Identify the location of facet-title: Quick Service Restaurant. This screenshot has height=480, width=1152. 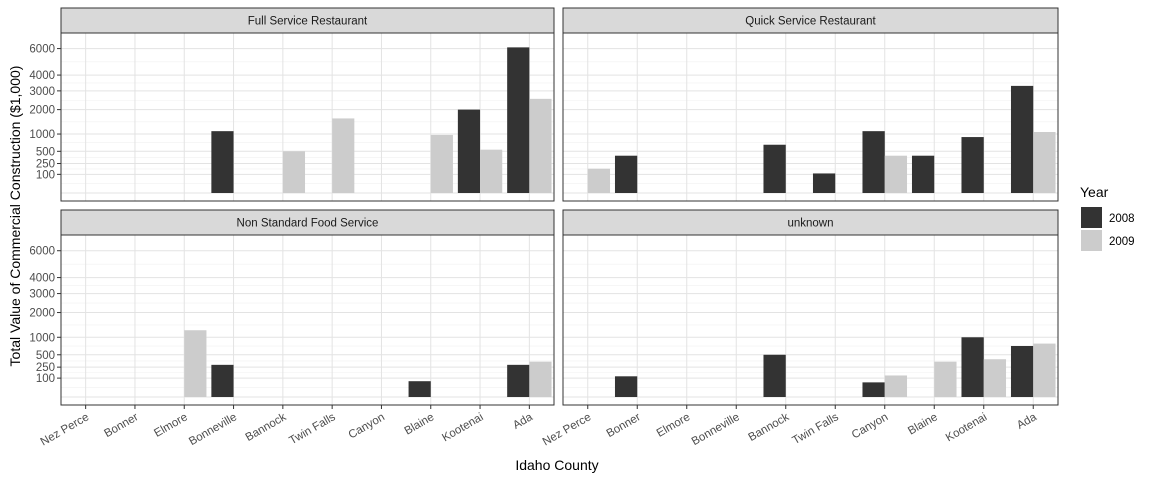
(810, 22).